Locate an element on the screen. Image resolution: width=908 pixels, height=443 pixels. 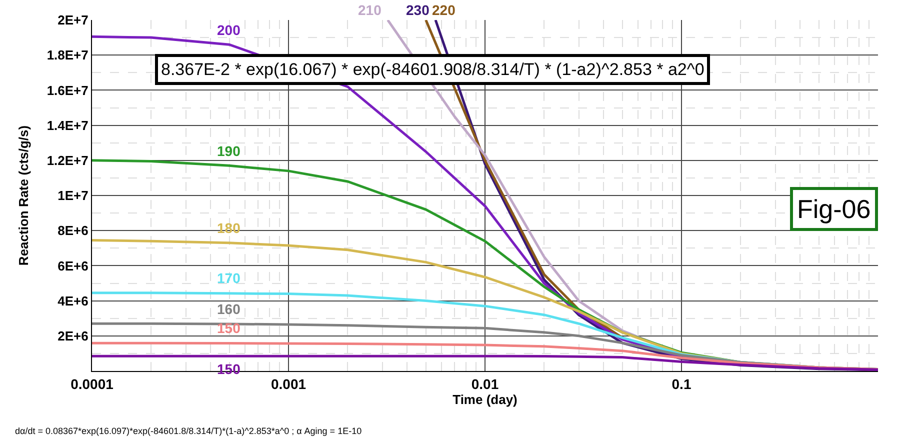
y-tick-label: 4E+6 is located at coordinates (73, 300).